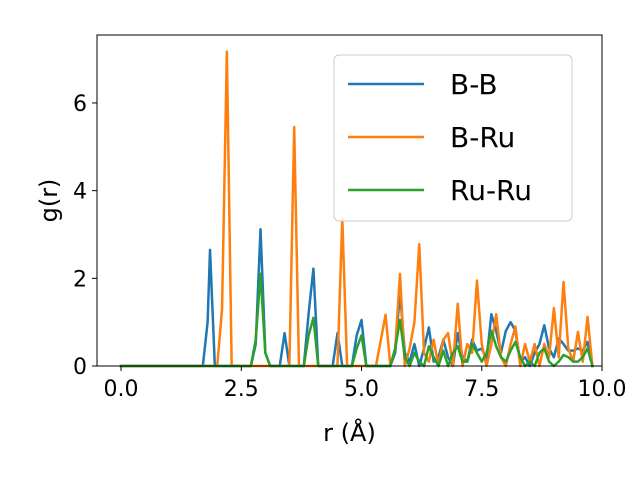 The image size is (640, 485). What do you see at coordinates (482, 137) in the screenshot?
I see `legend-label: B-Ru` at bounding box center [482, 137].